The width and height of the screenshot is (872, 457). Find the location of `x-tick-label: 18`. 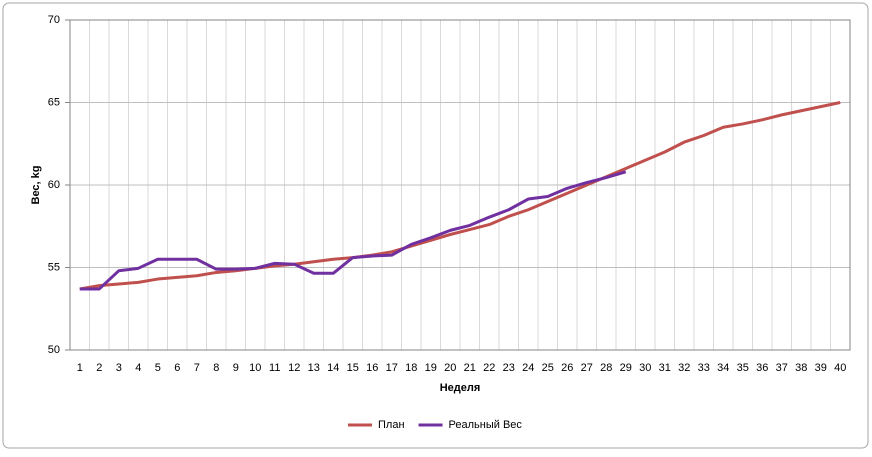

x-tick-label: 18 is located at coordinates (411, 368).